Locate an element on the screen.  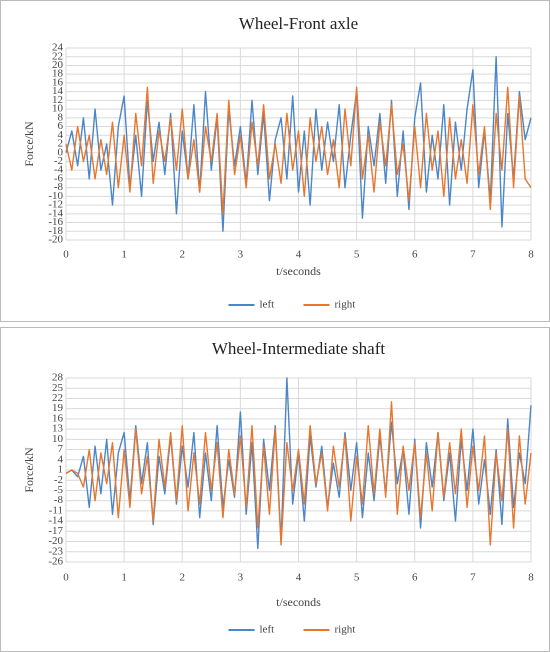
y-tick-label: 6 is located at coordinates (61, 126).